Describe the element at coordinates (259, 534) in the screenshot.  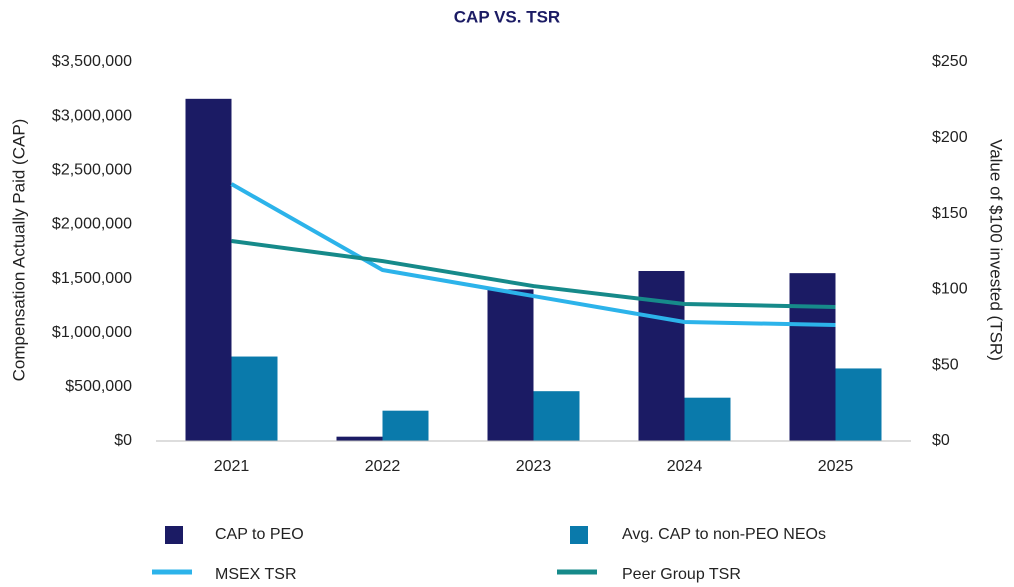
I see `legend-label: CAP to PEO` at that location.